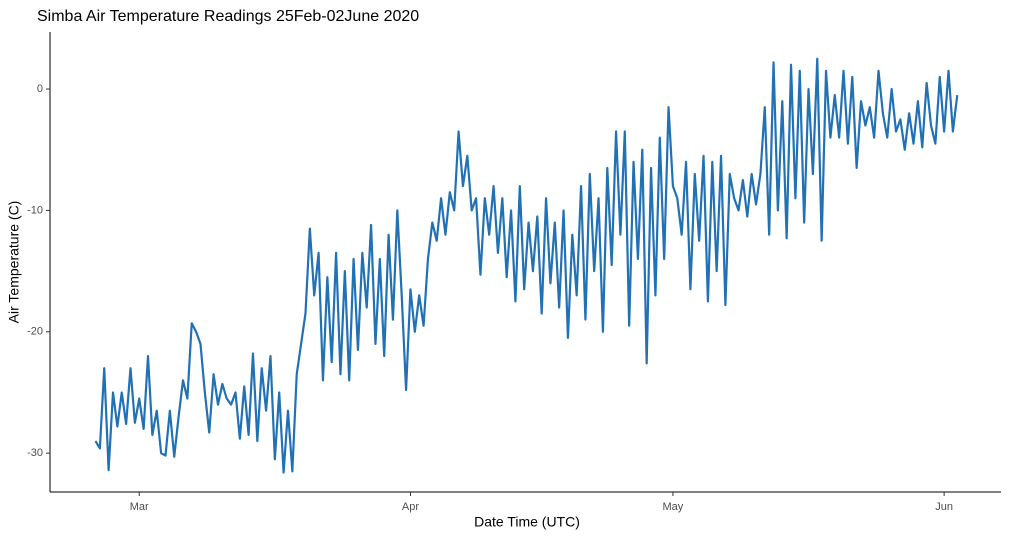 The image size is (1010, 538). Describe the element at coordinates (527, 522) in the screenshot. I see `x-axis-label: Date Time (UTC)` at that location.